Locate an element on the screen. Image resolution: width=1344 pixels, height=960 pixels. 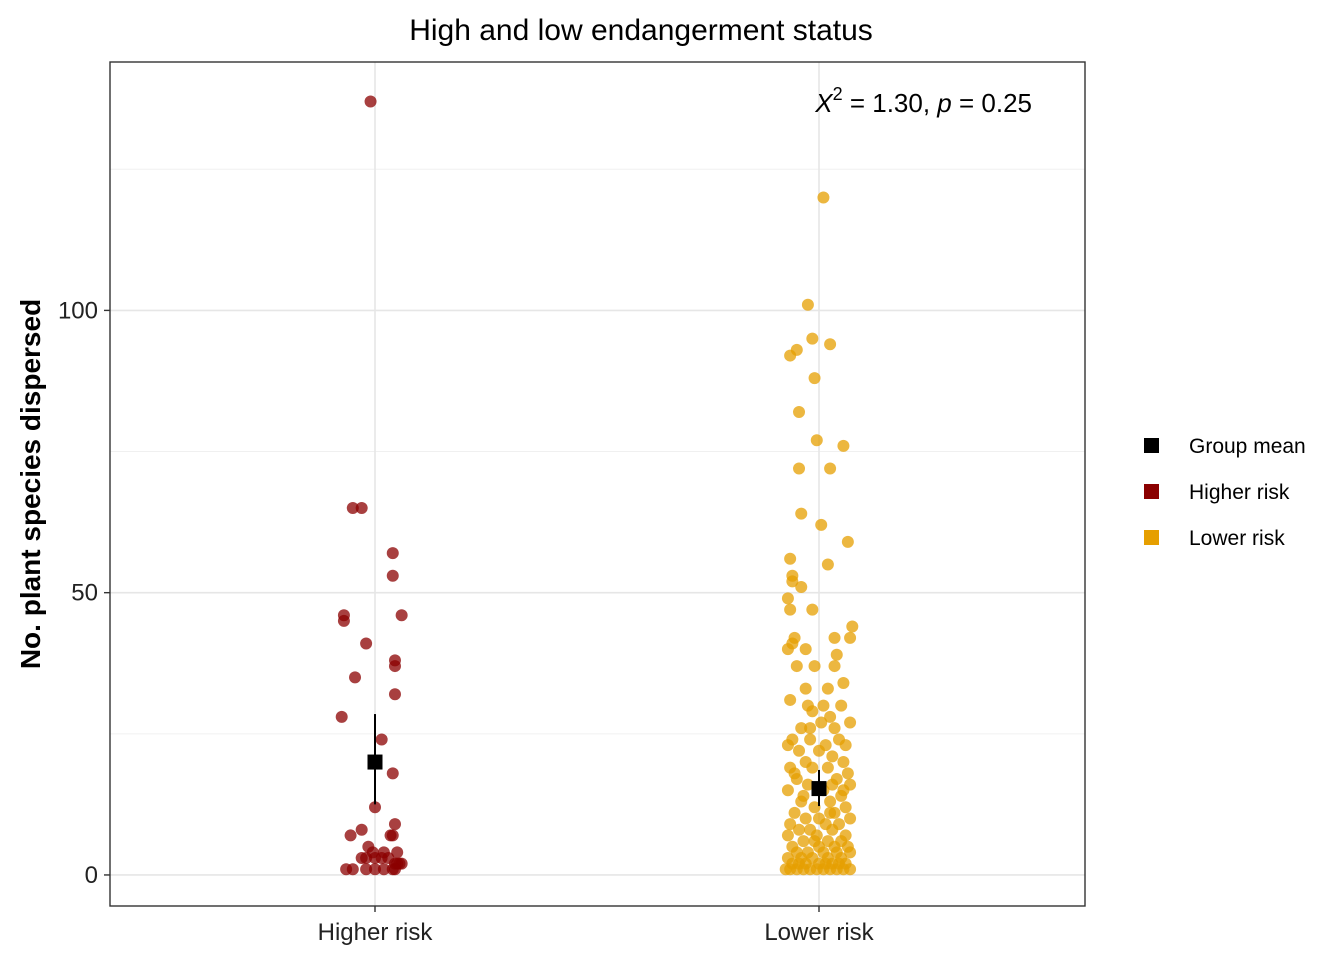
legend-label: Higher risk is located at coordinates (1239, 492).